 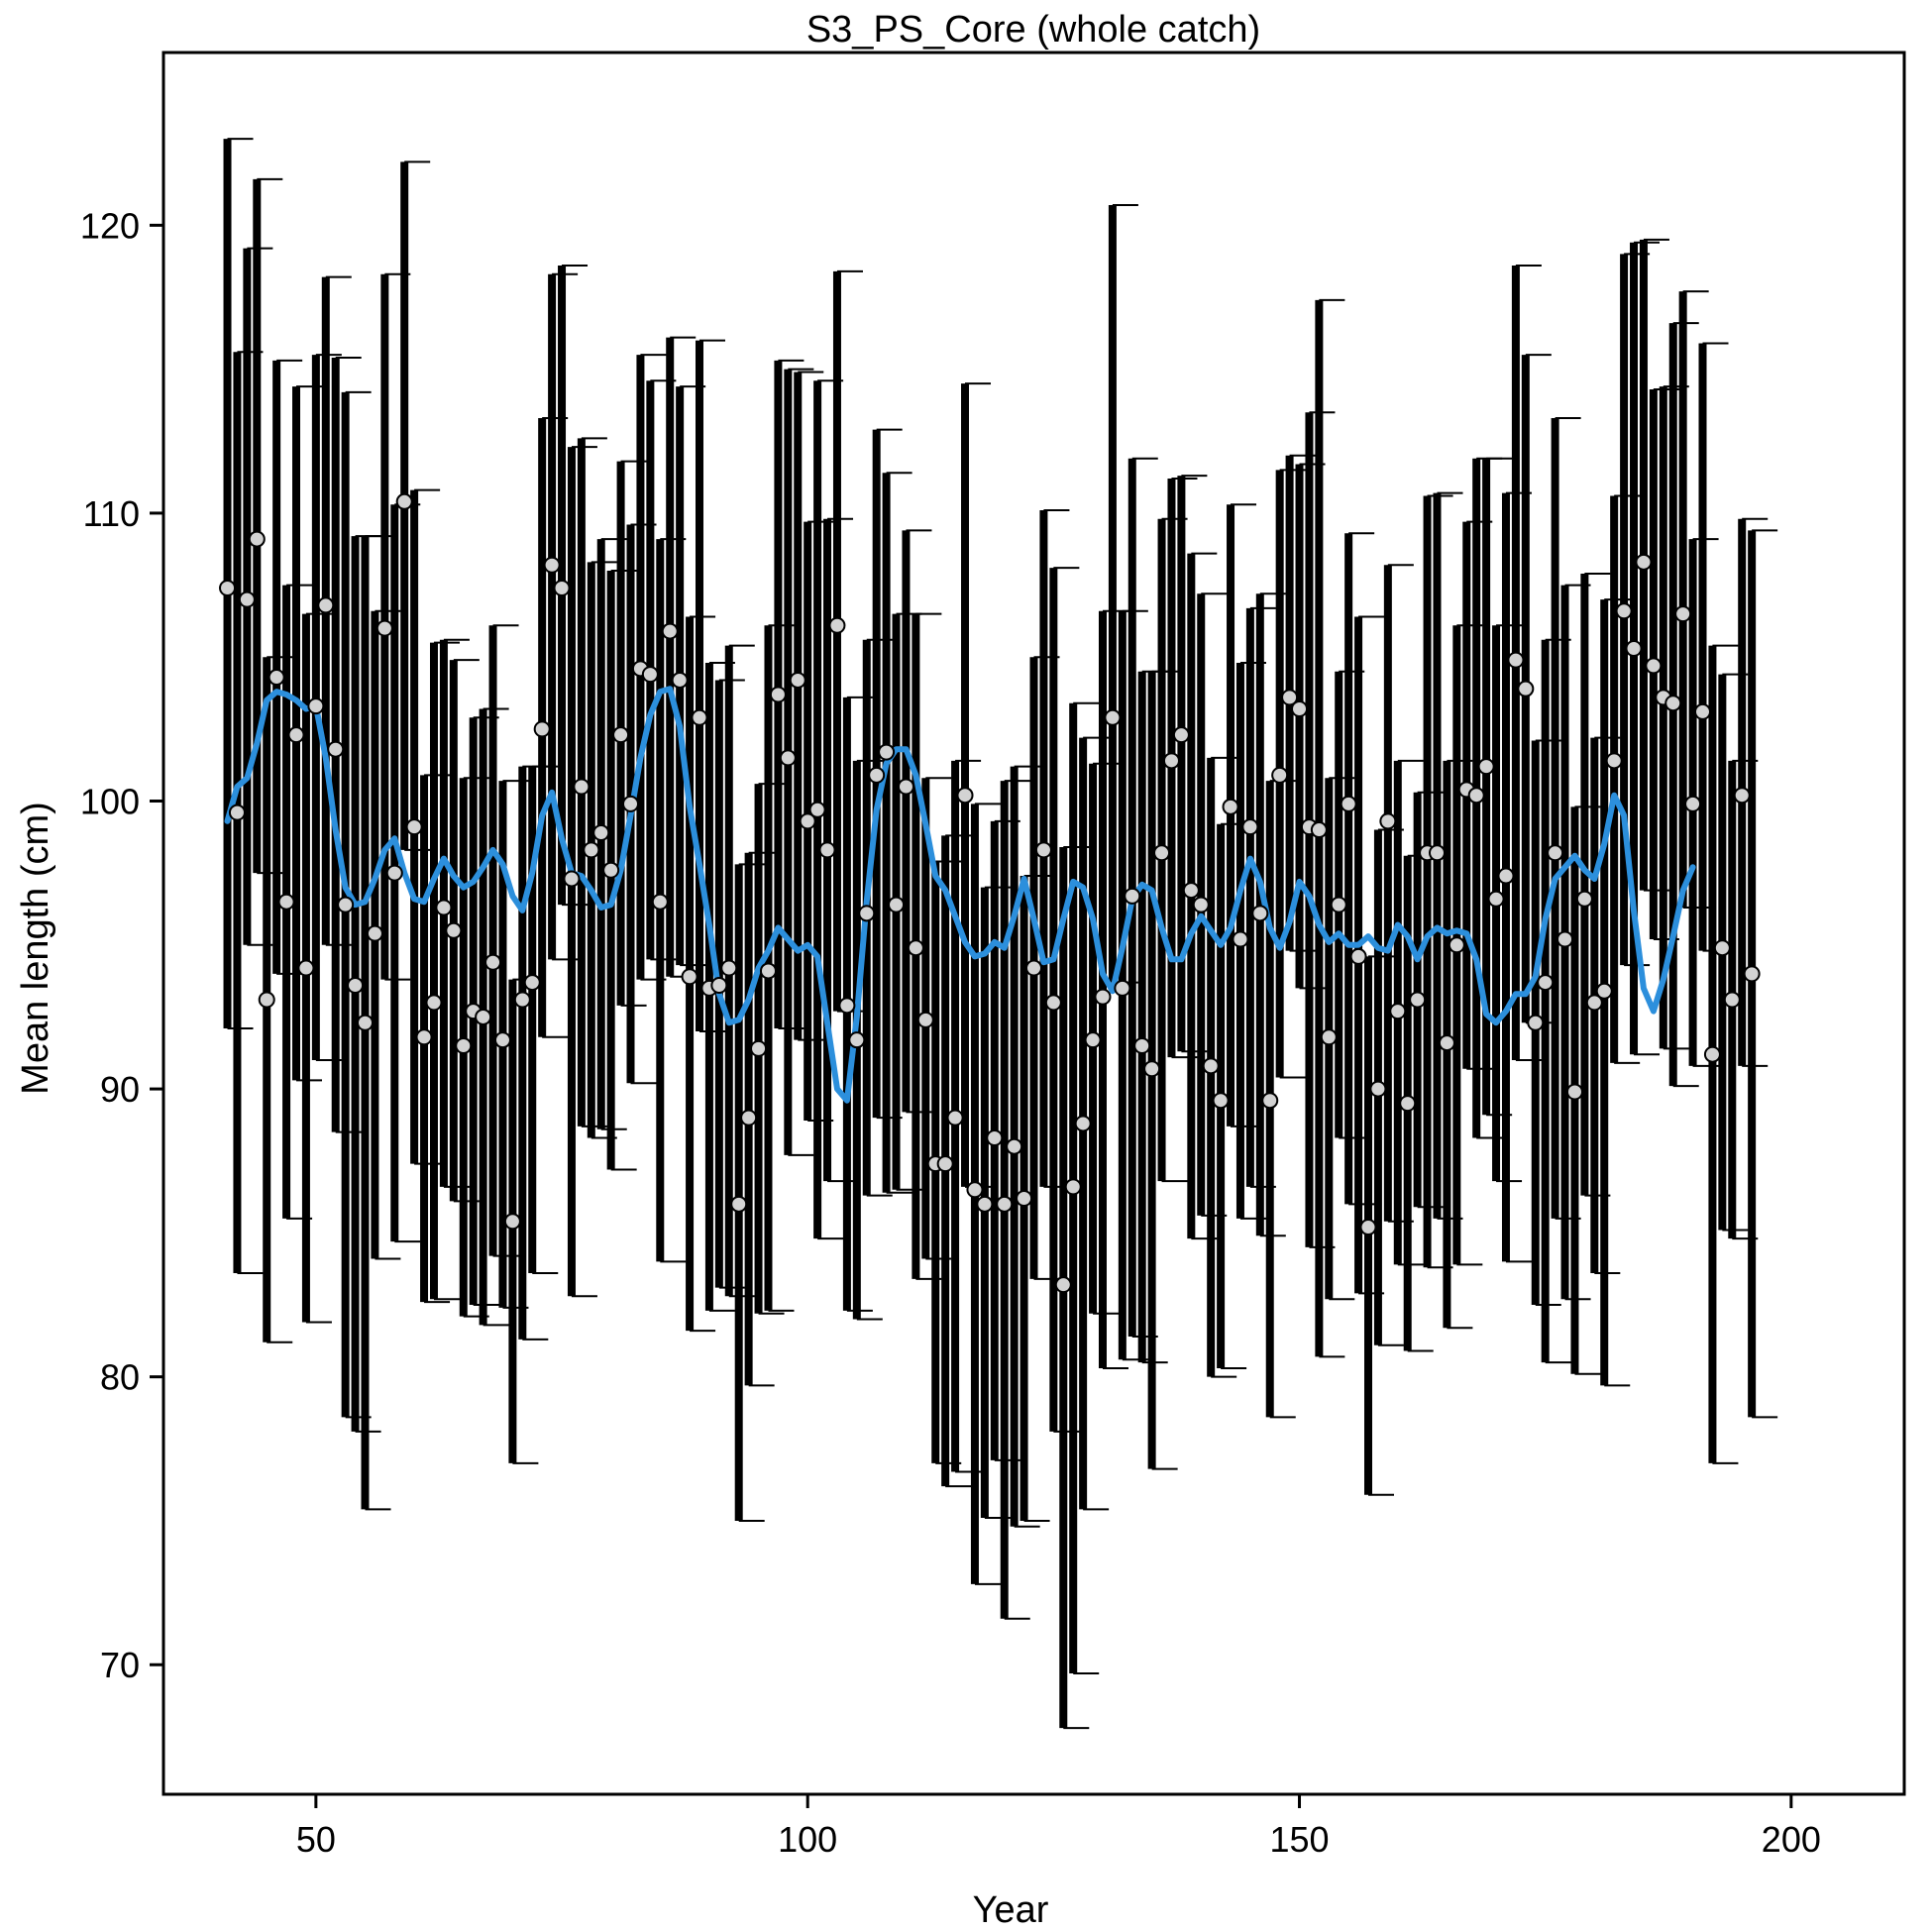 What do you see at coordinates (1299, 1839) in the screenshot?
I see `x-tick-label: 150` at bounding box center [1299, 1839].